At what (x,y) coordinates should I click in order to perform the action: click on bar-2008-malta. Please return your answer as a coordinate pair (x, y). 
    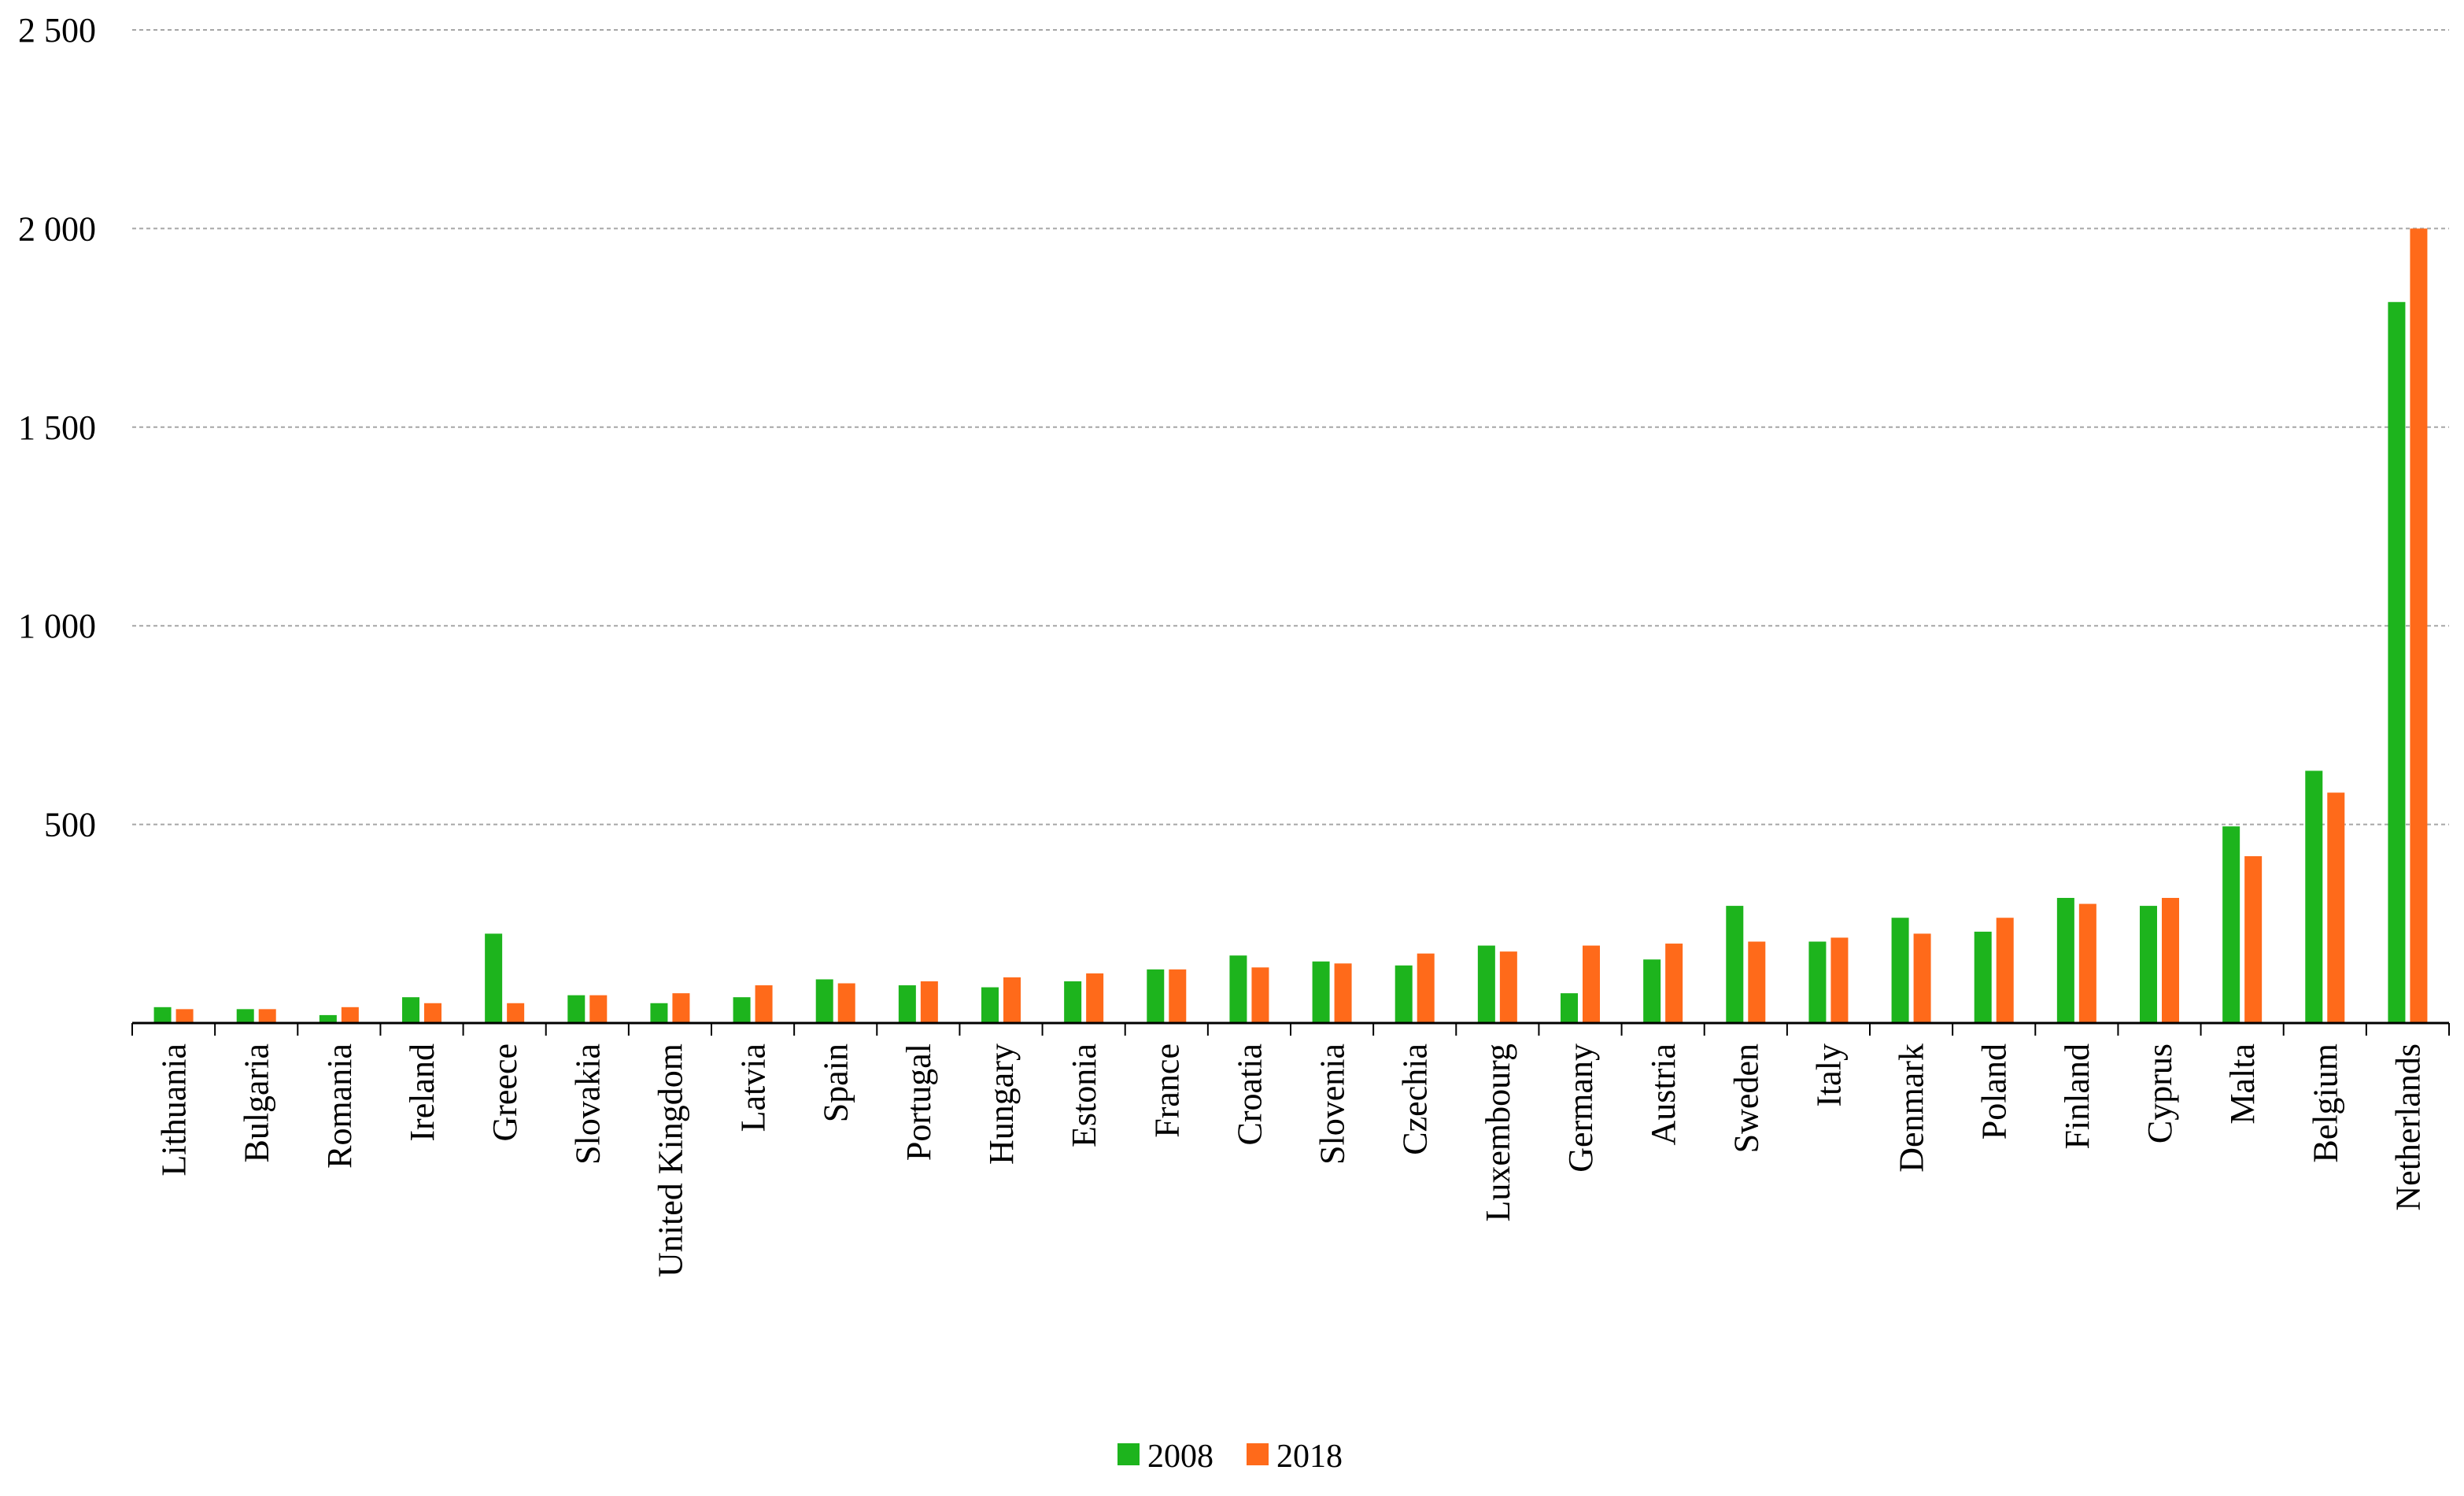
    Looking at the image, I should click on (2232, 924).